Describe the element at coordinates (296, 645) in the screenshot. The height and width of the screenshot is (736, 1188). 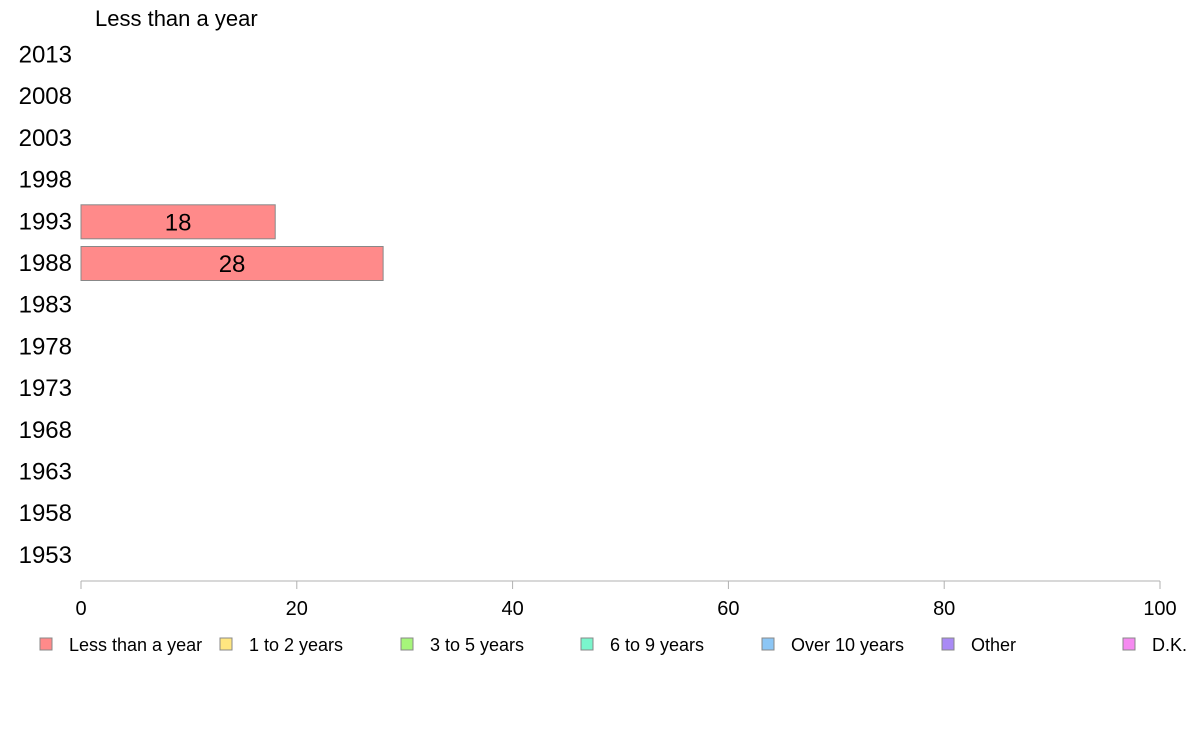
I see `legend-label-1-to-2-years: 1 to 2 years` at that location.